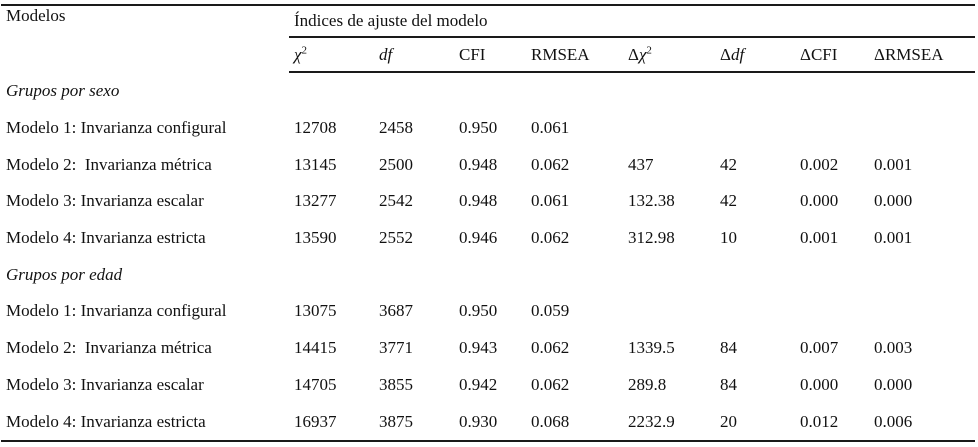 This screenshot has height=447, width=978. Describe the element at coordinates (550, 421) in the screenshot. I see `cell-rmsea: 0.068` at that location.